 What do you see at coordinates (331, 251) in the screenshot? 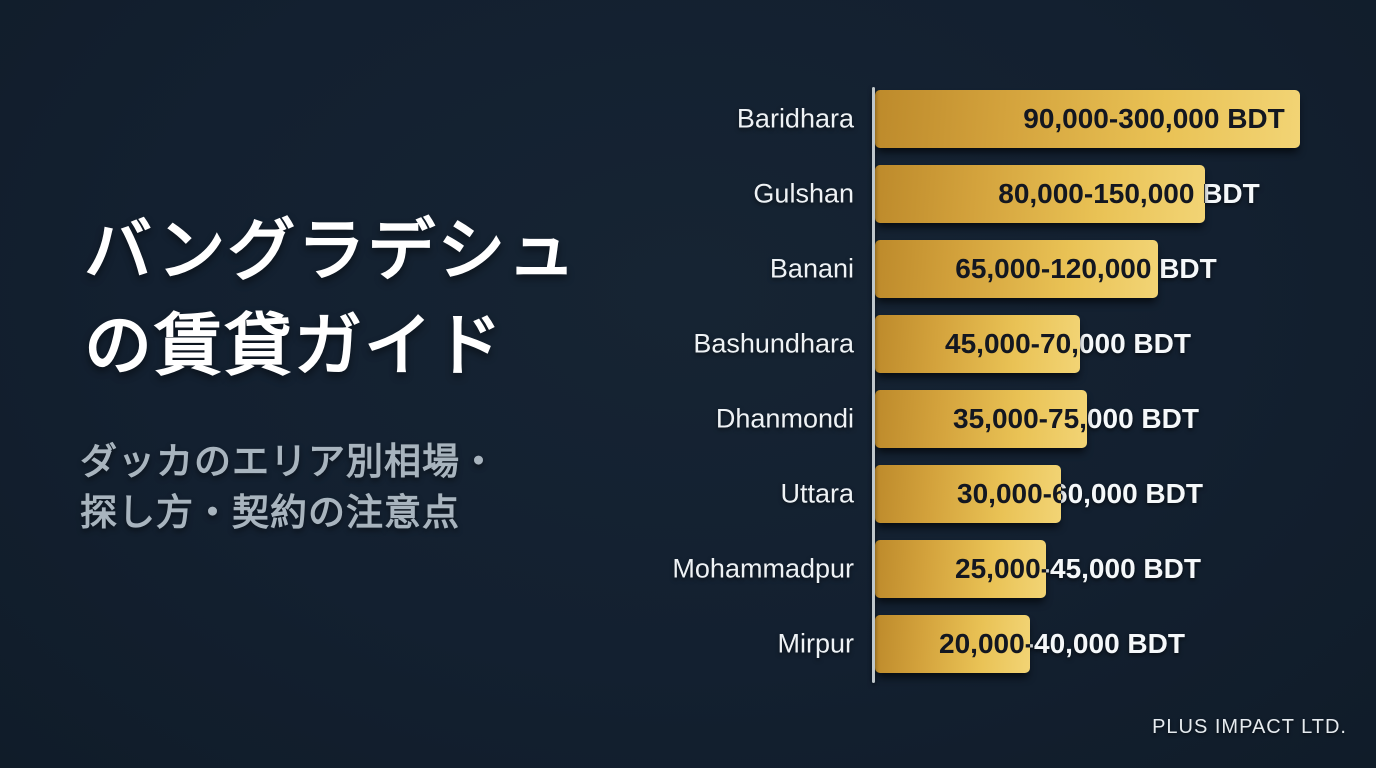
I see `title-line-1: バングラデシュ` at bounding box center [331, 251].